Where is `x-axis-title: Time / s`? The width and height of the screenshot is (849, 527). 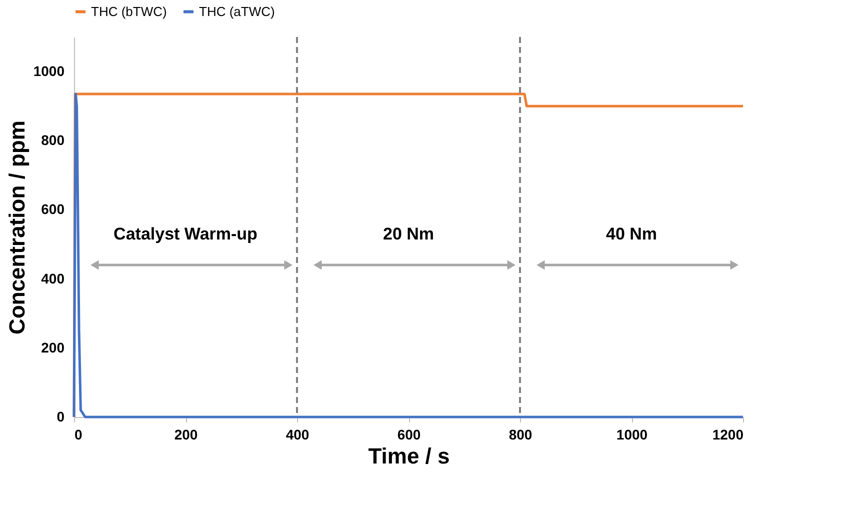 x-axis-title: Time / s is located at coordinates (409, 456).